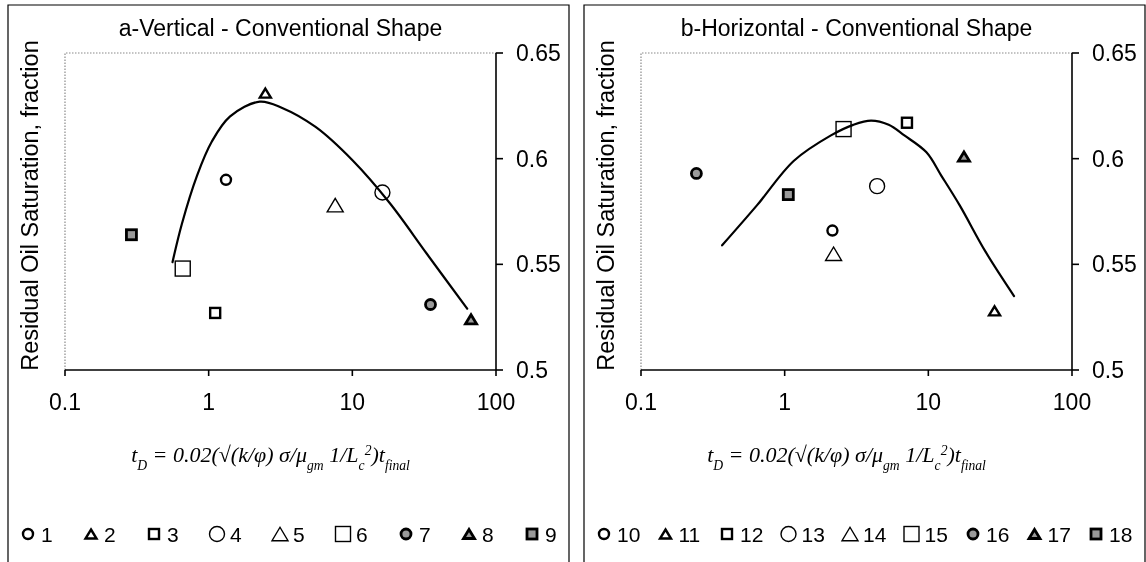 The image size is (1146, 562). Describe the element at coordinates (875, 534) in the screenshot. I see `legend-label: 14` at that location.